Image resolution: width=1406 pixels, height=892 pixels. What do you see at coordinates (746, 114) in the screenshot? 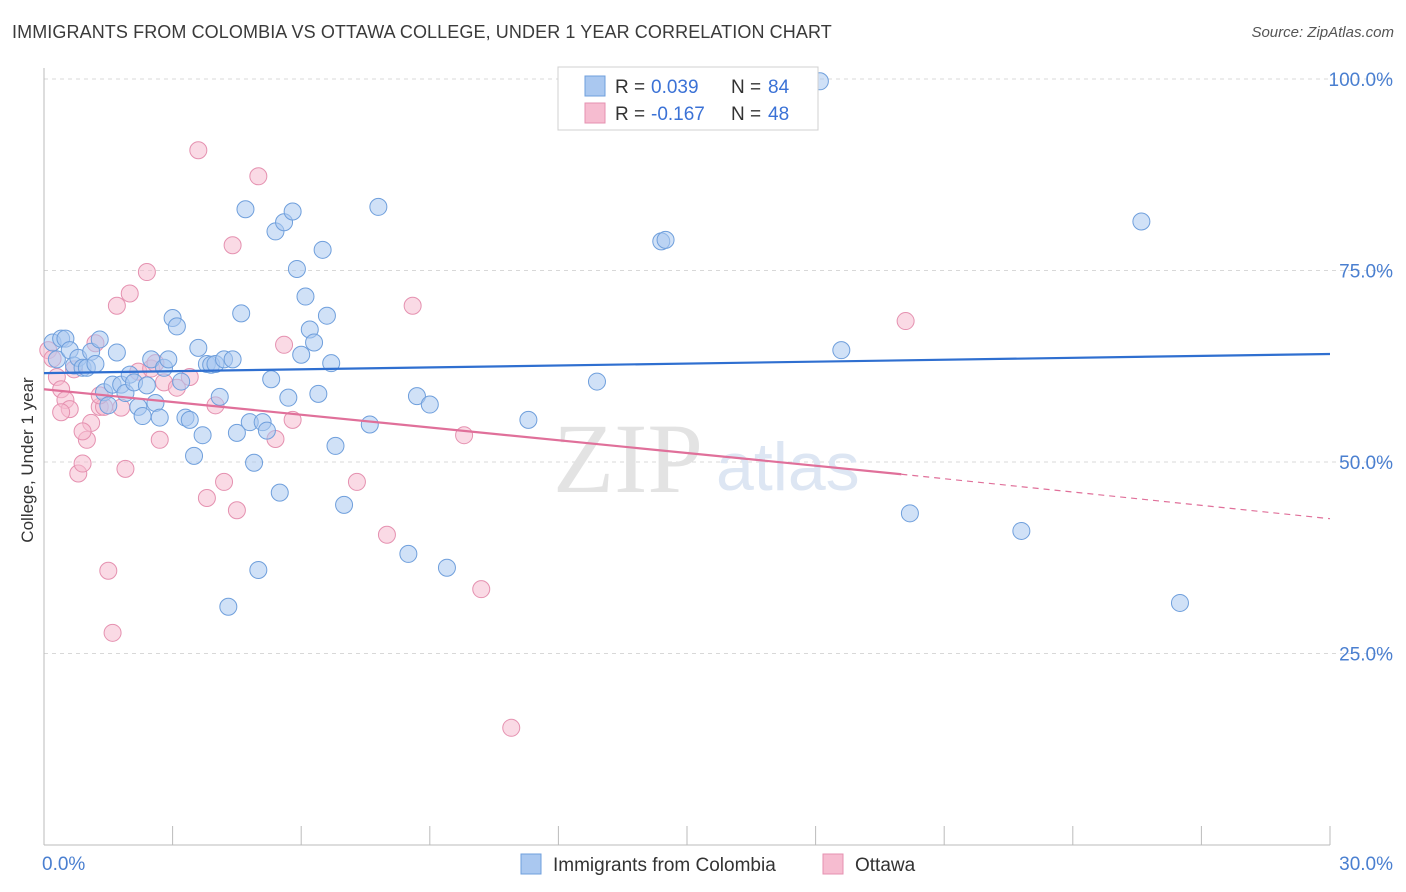
I see `legend-n-label-pink: N =` at bounding box center [746, 114].